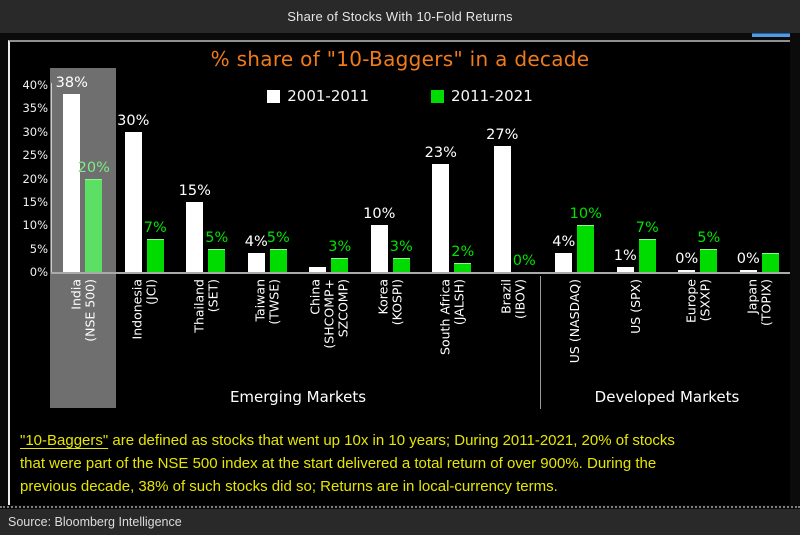  What do you see at coordinates (133, 120) in the screenshot?
I see `bar-value-label: 30%` at bounding box center [133, 120].